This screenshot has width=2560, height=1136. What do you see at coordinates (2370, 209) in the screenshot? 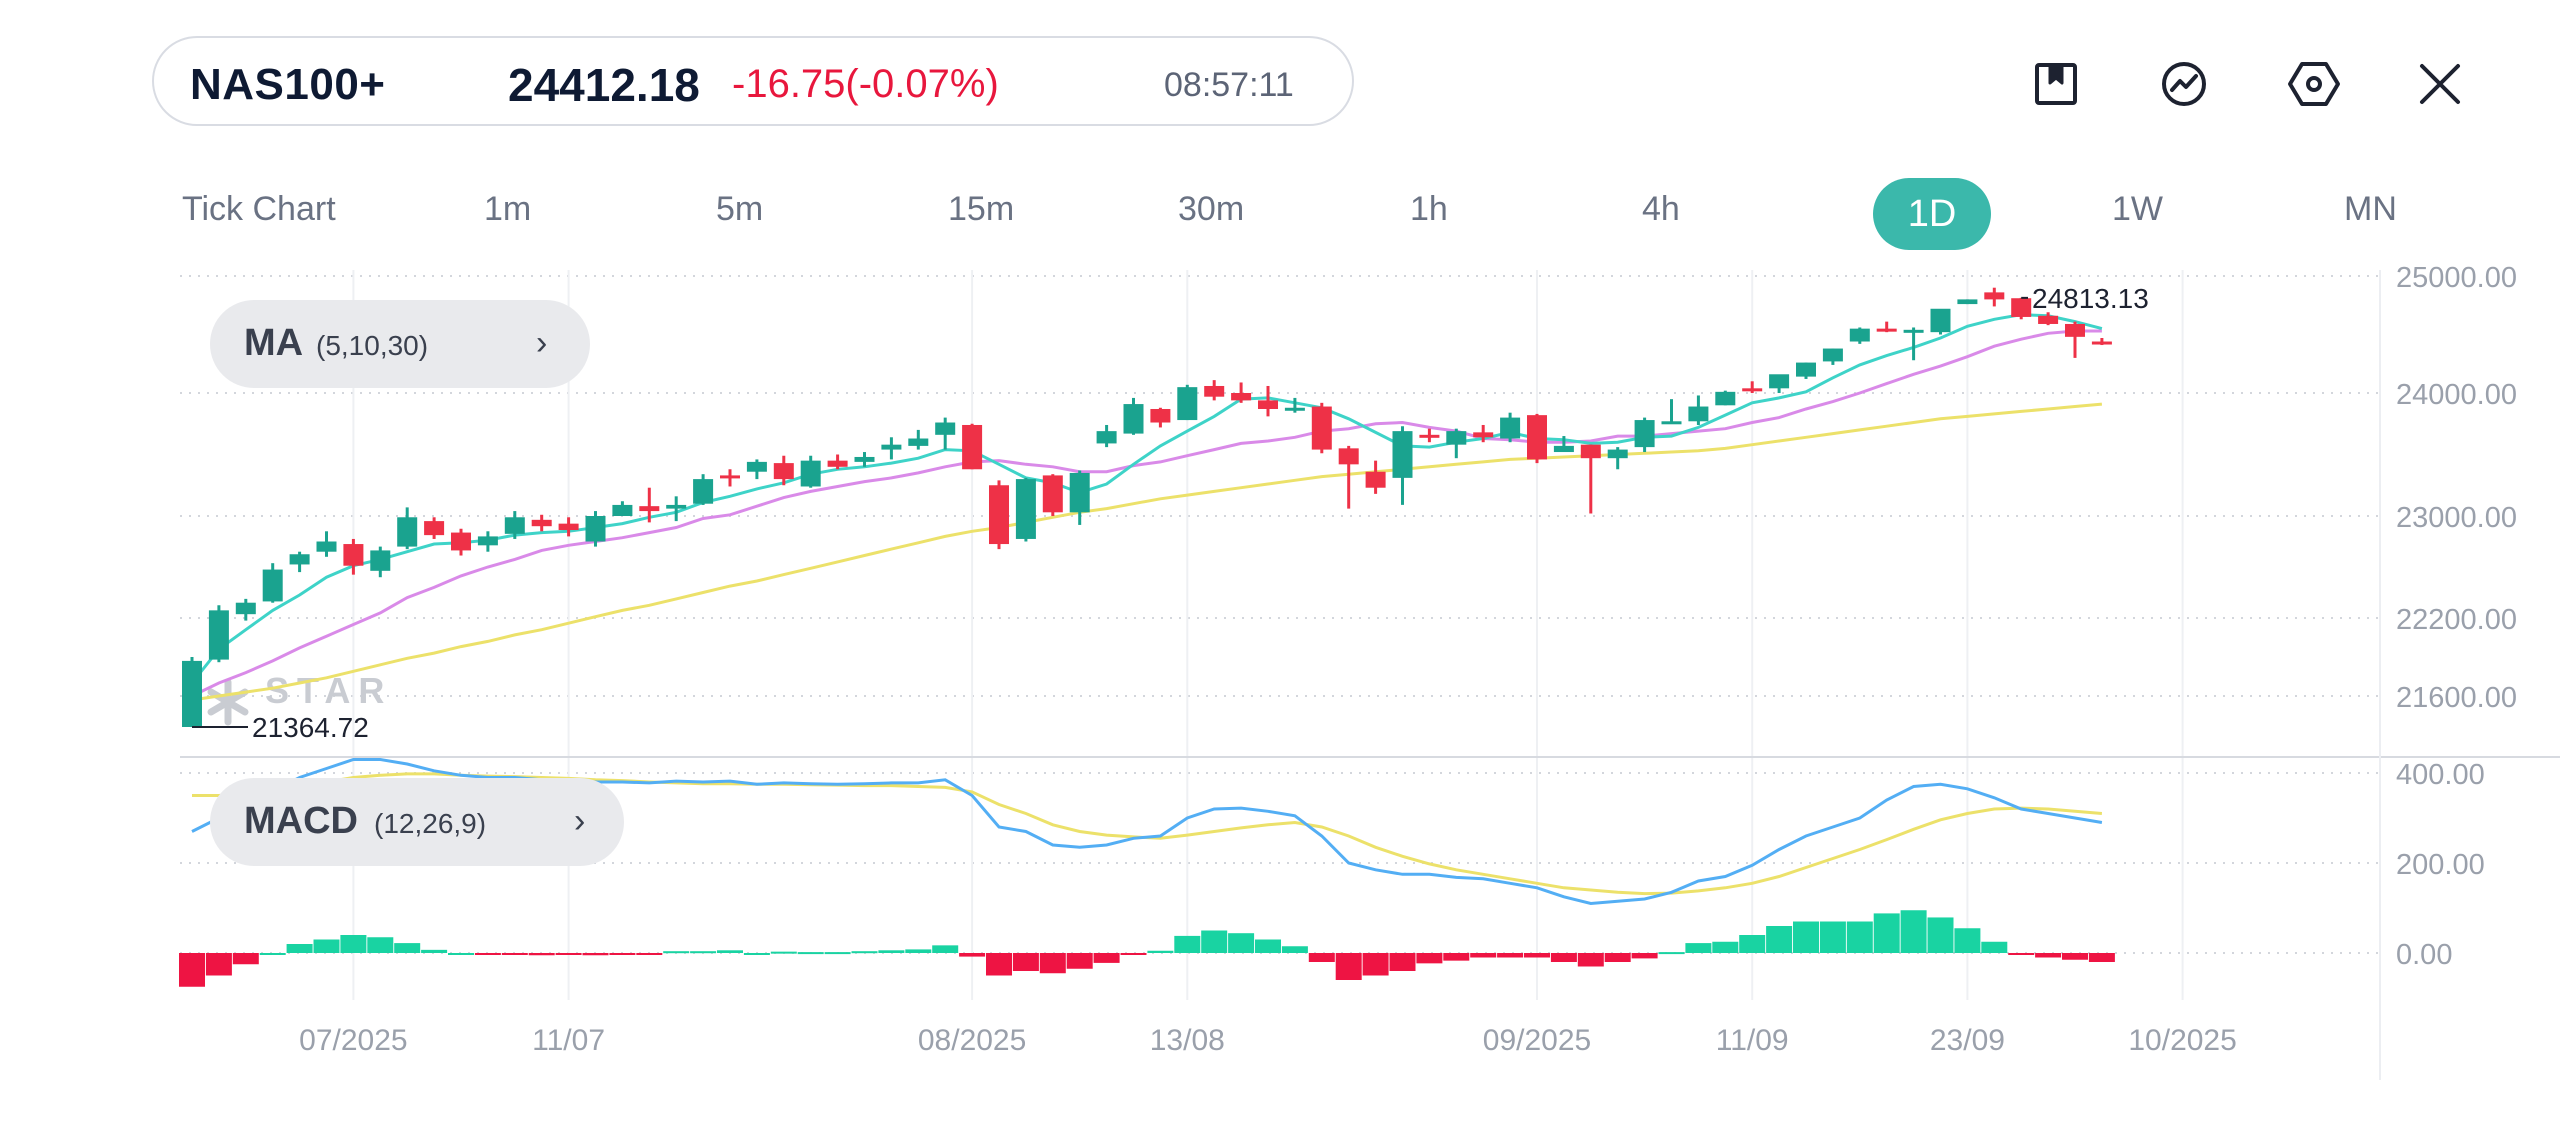
I see `tab-mn: MN` at bounding box center [2370, 209].